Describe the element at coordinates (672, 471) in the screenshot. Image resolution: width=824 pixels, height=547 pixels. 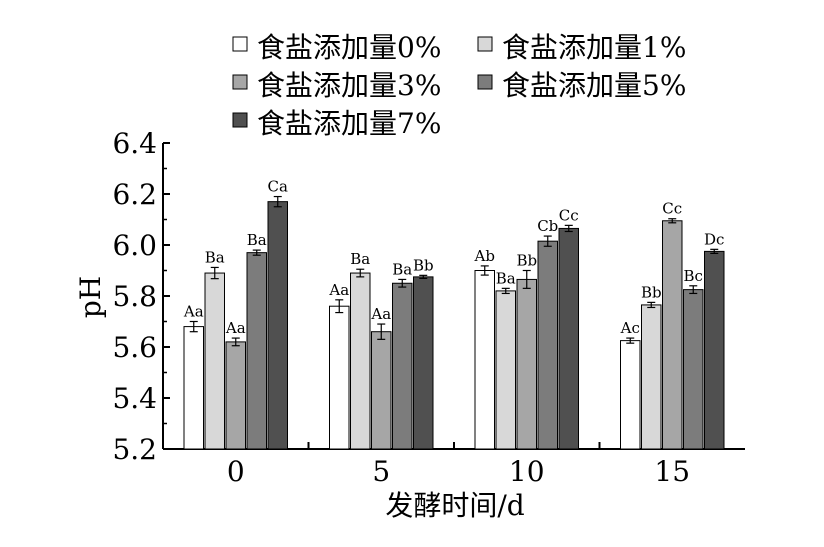
I see `x-tick-label: 15` at that location.